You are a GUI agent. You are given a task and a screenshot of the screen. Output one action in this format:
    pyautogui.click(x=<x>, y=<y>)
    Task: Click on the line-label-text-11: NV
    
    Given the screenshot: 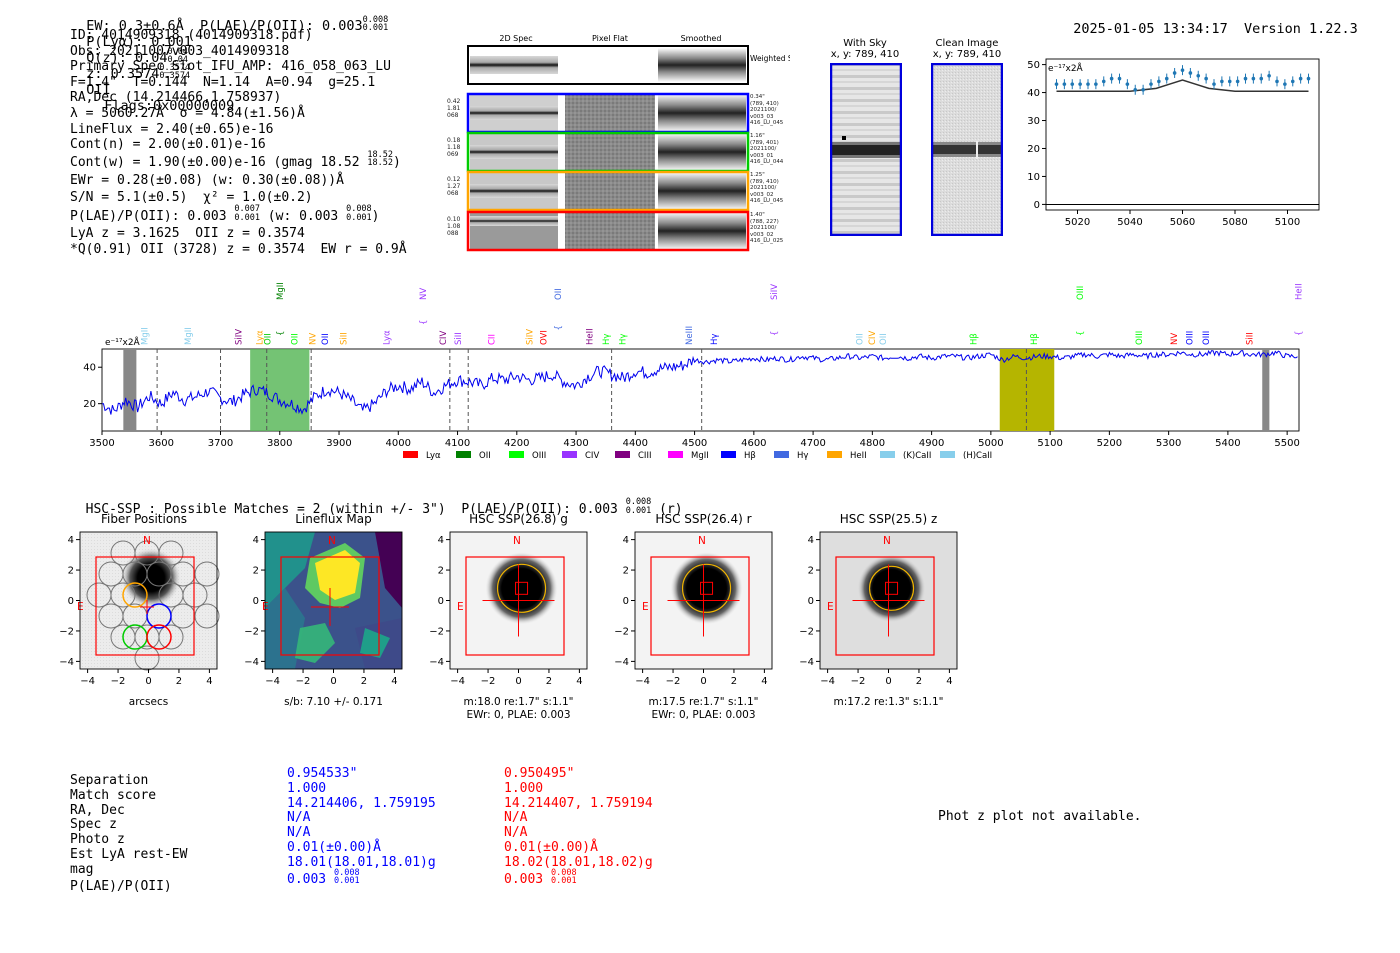 What is the action you would take?
    pyautogui.click(x=424, y=294)
    